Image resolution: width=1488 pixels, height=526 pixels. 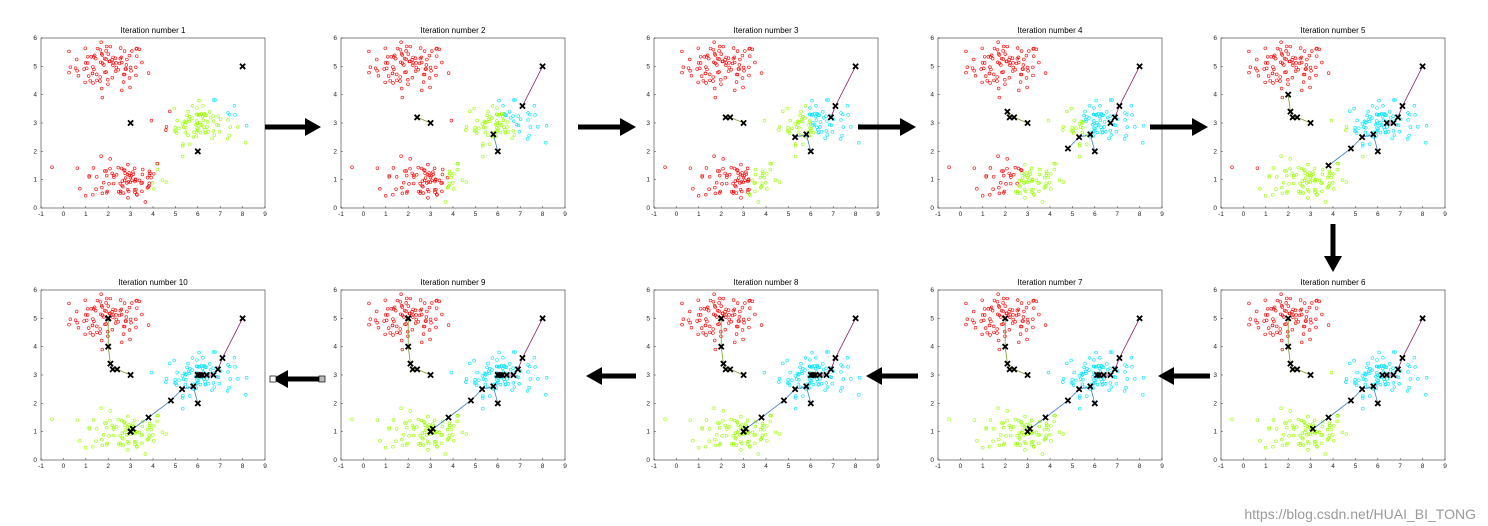 What do you see at coordinates (1172, 127) in the screenshot?
I see `arrow-shaft` at bounding box center [1172, 127].